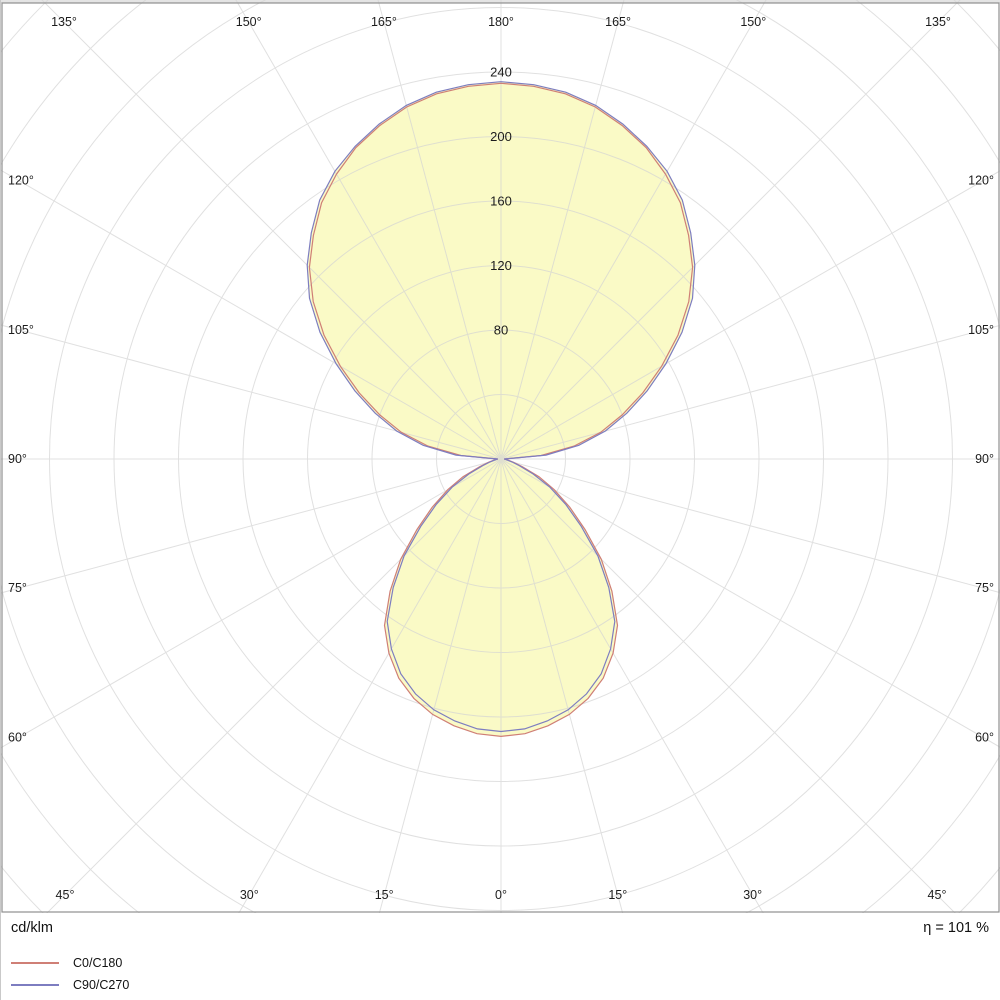 The height and width of the screenshot is (1000, 1000). Describe the element at coordinates (500, 929) in the screenshot. I see `chart-footer: cd/klm η = 101 %` at that location.